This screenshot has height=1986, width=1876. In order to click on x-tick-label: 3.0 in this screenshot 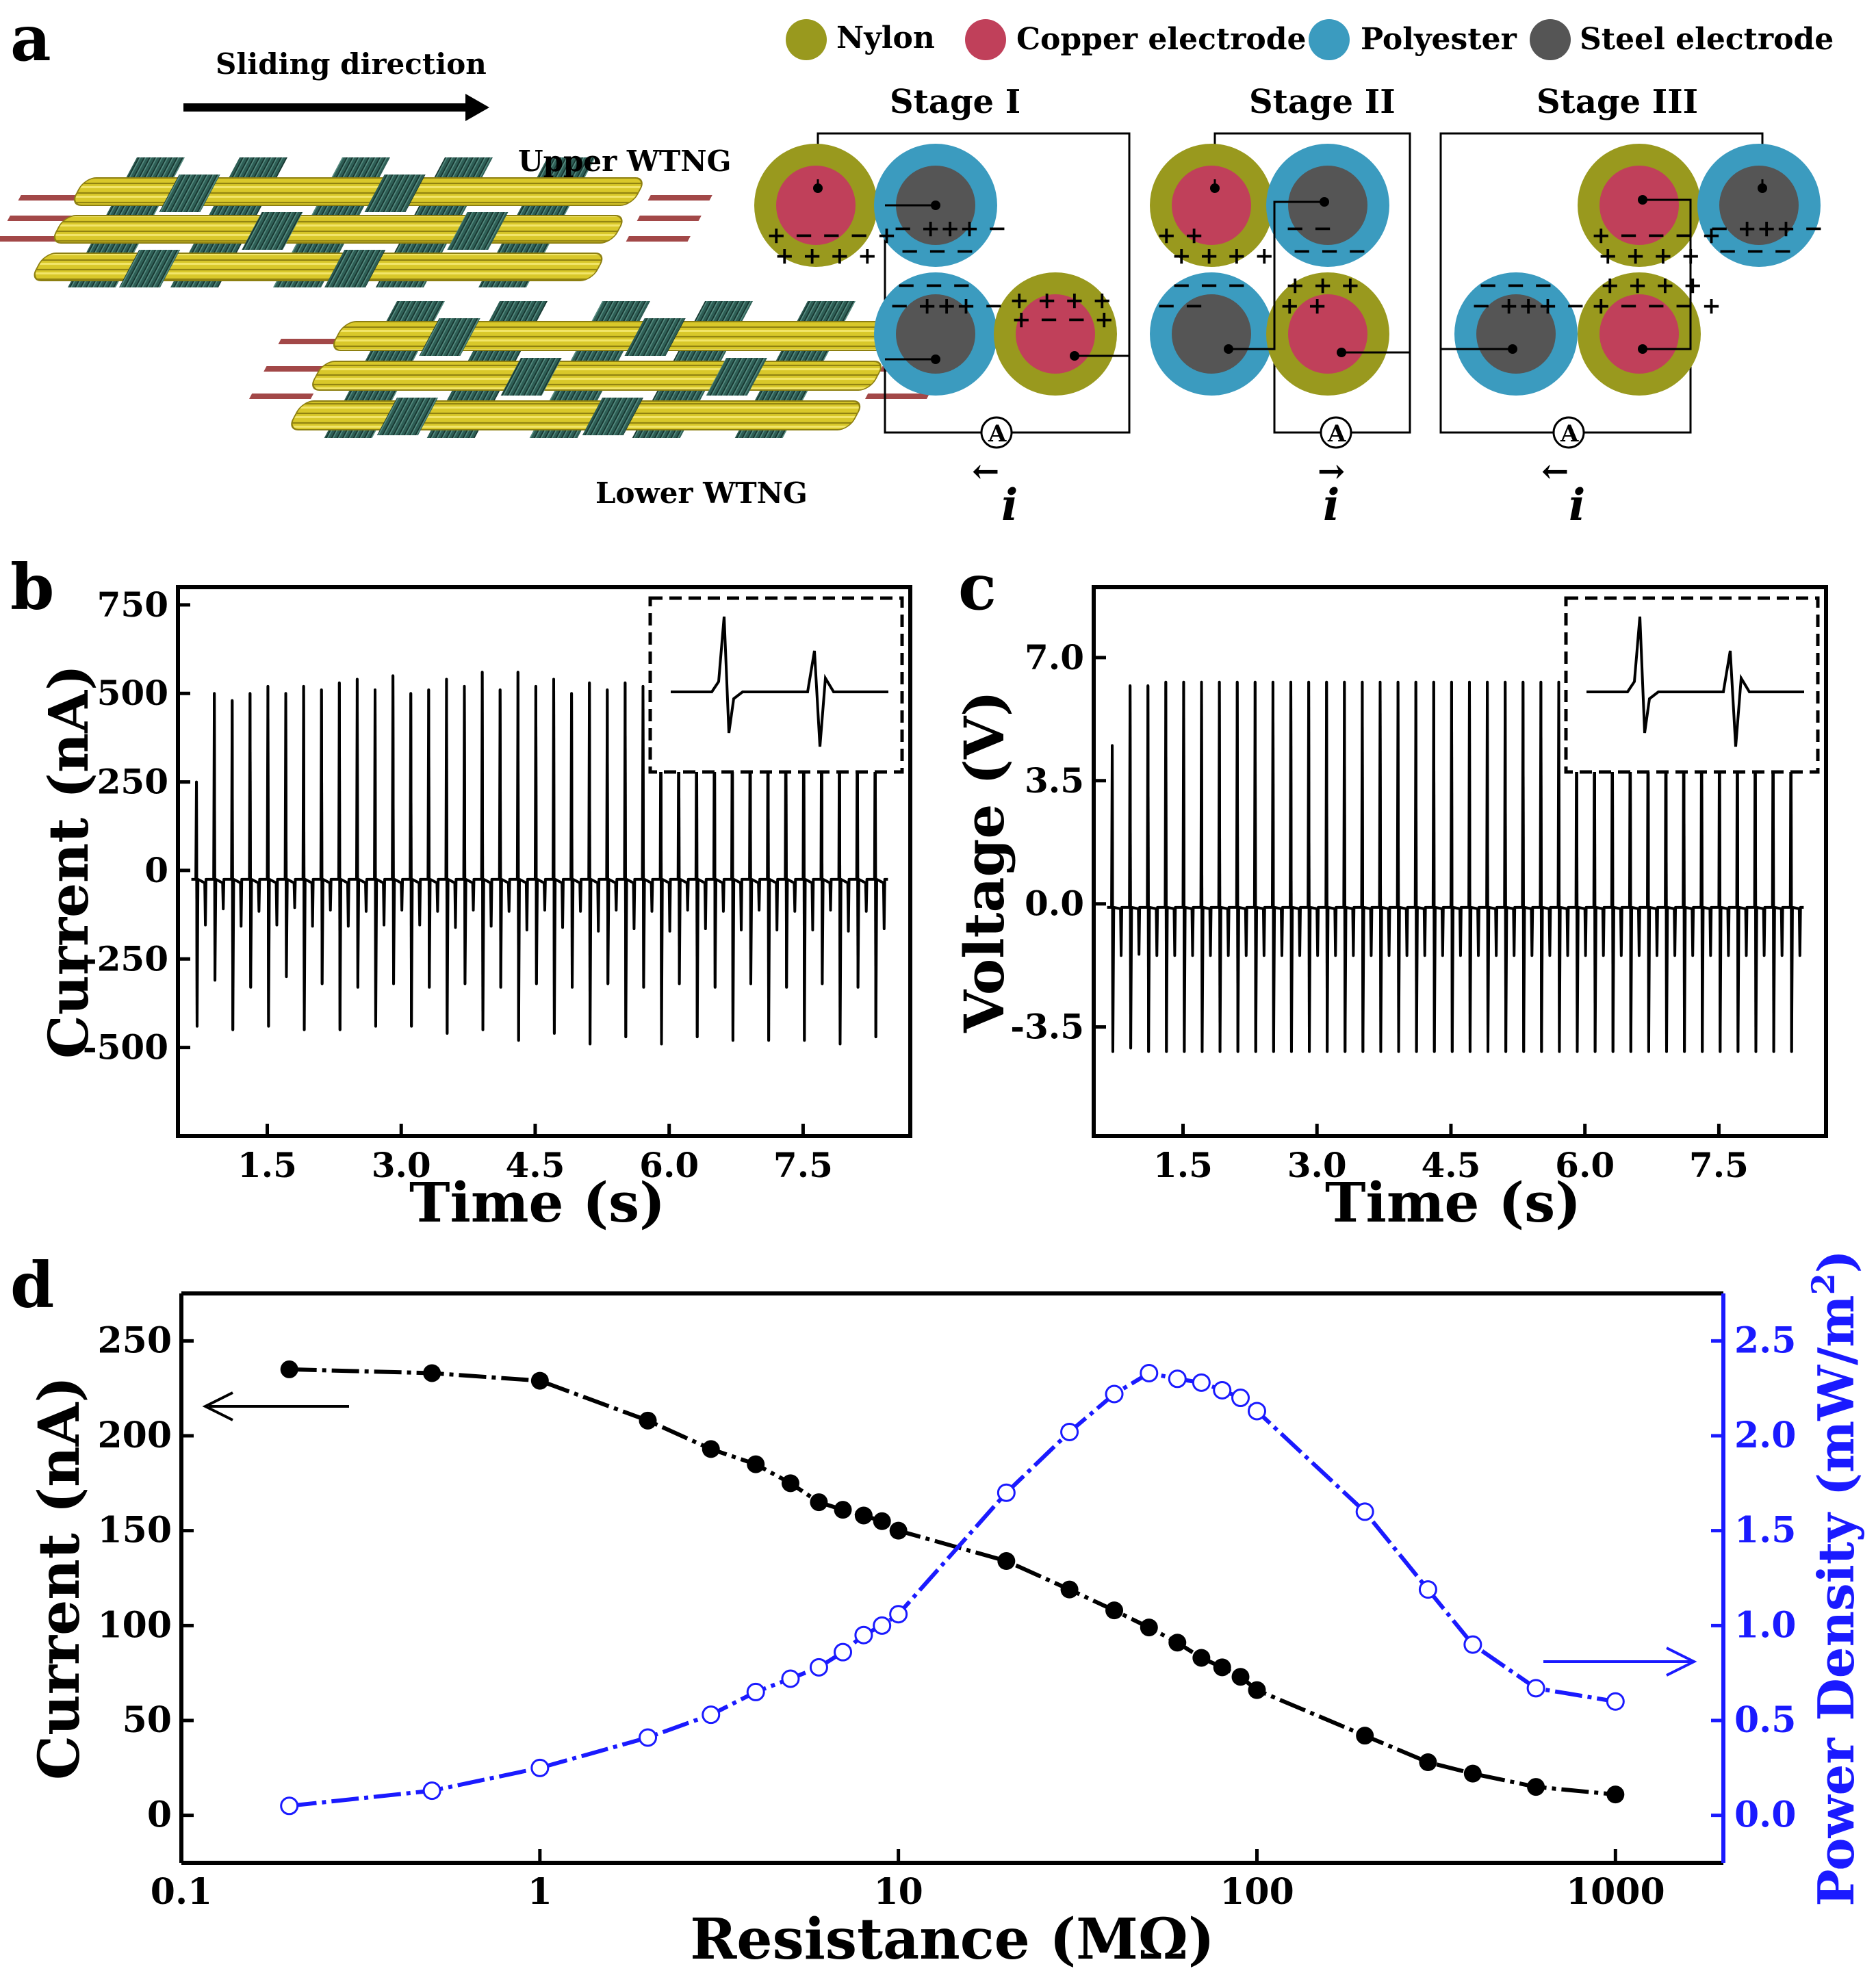, I will do `click(402, 1165)`.